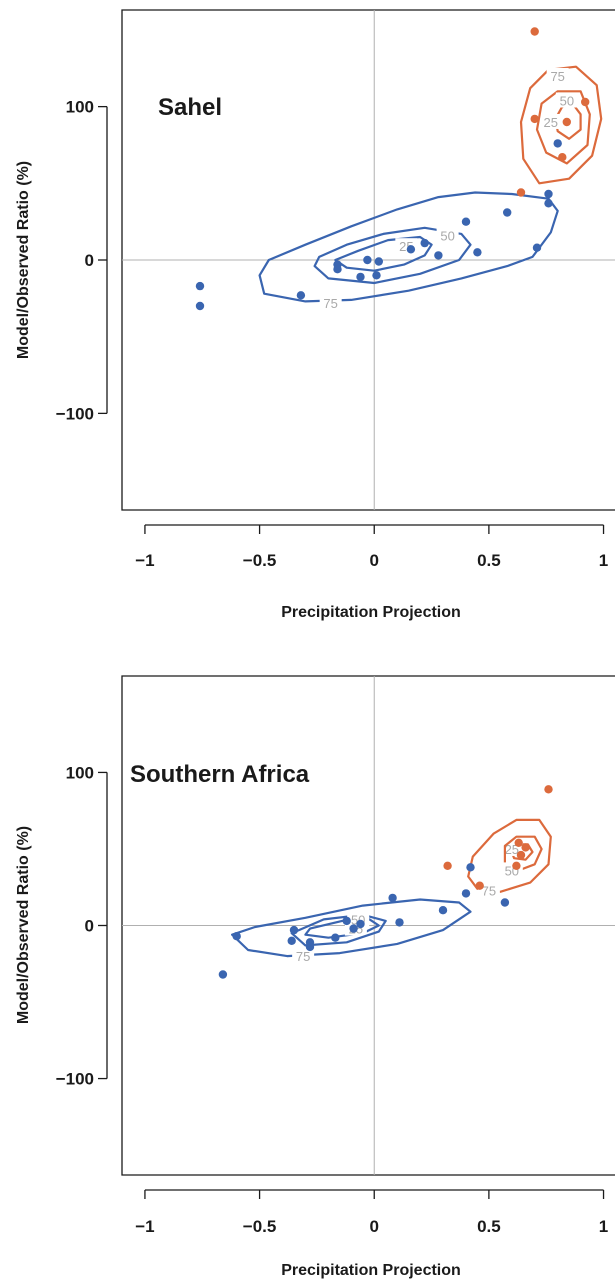  What do you see at coordinates (220, 774) in the screenshot?
I see `panel-title: Southern Africa` at bounding box center [220, 774].